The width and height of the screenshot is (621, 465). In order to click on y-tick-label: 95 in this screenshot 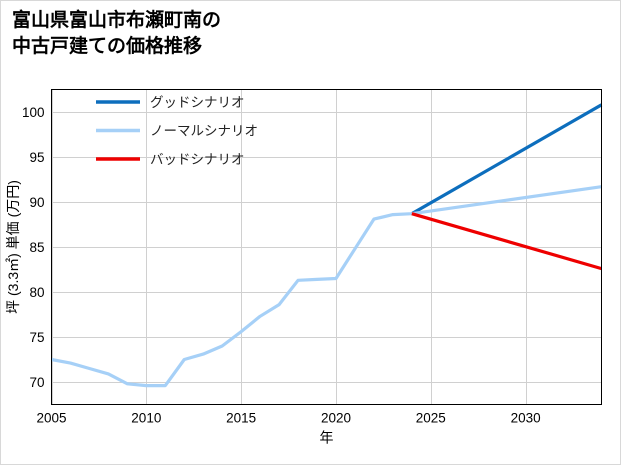, I will do `click(36, 157)`.